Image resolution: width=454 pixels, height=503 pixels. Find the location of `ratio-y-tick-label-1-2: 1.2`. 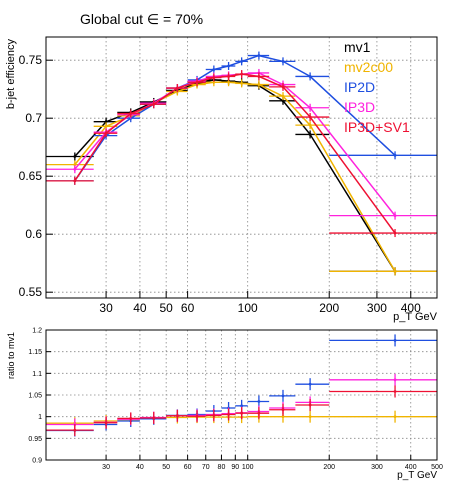

ratio-y-tick-label-1-2: 1.2 is located at coordinates (37, 331).